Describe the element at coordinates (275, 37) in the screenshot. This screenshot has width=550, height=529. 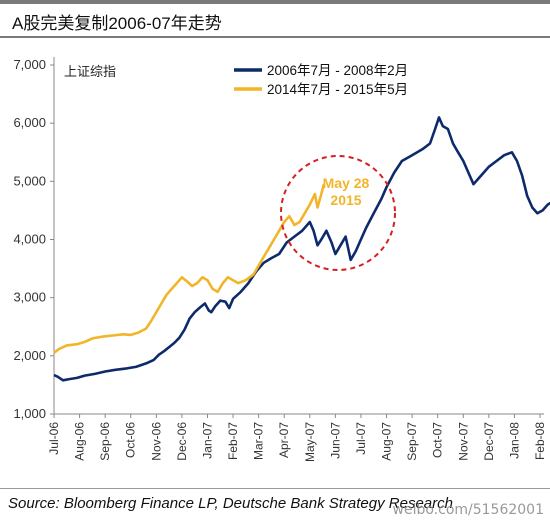
I see `title-rule` at that location.